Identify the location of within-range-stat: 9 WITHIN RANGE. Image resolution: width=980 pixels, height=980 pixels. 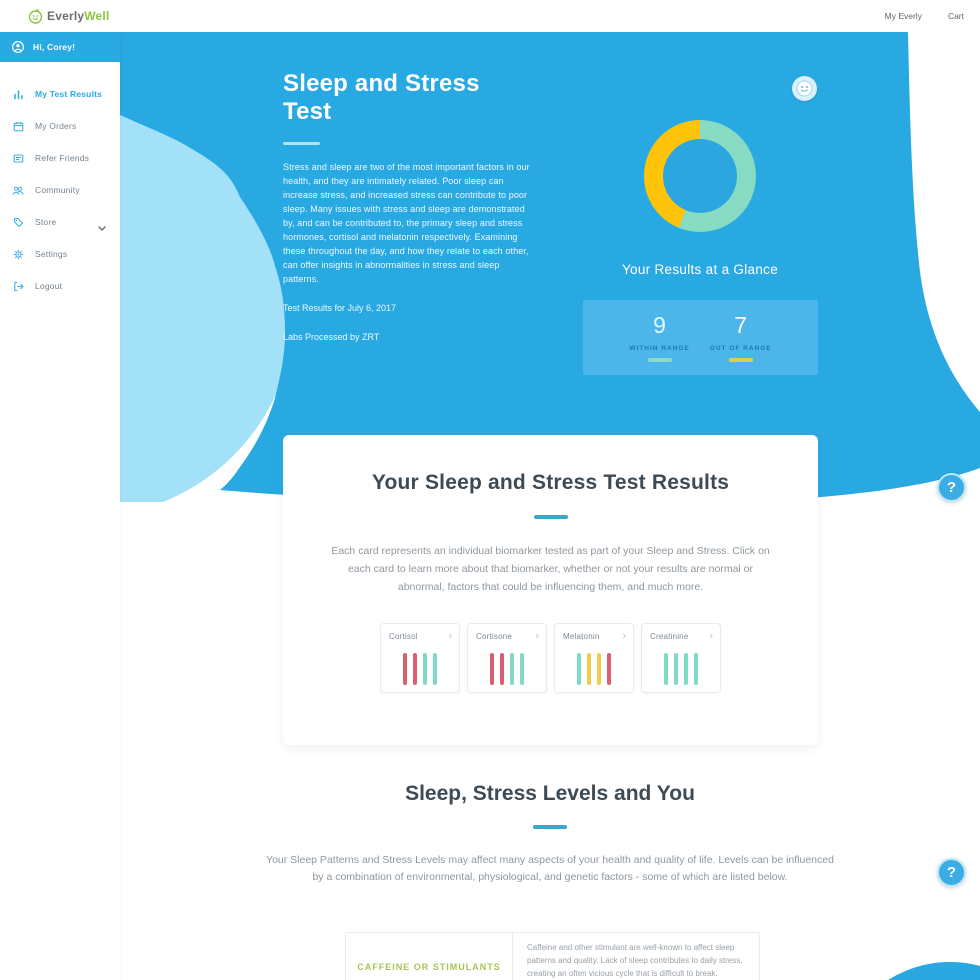
(659, 336).